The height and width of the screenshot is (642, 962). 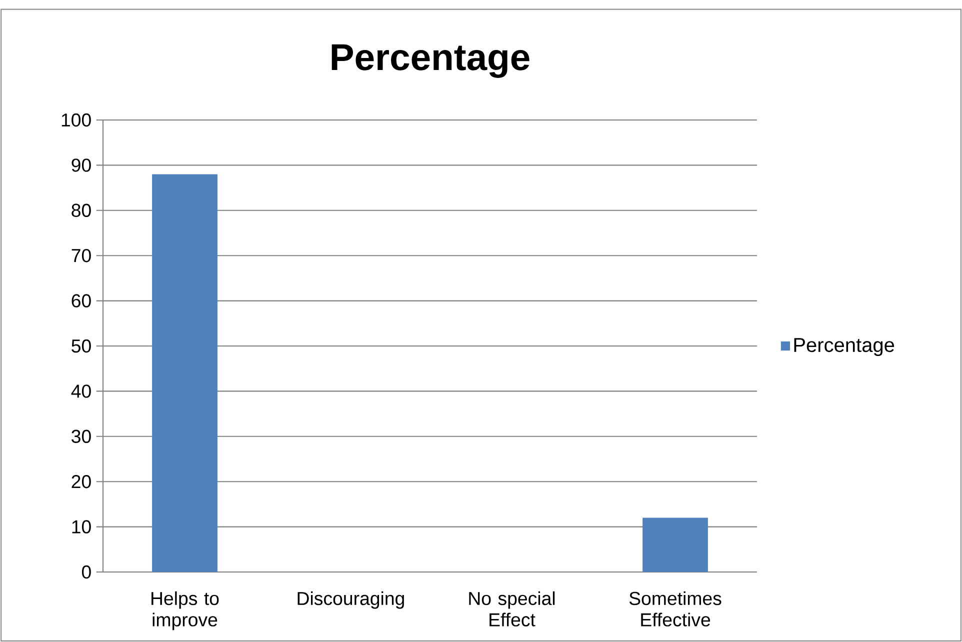 I want to click on y-tick-label: 30, so click(x=81, y=437).